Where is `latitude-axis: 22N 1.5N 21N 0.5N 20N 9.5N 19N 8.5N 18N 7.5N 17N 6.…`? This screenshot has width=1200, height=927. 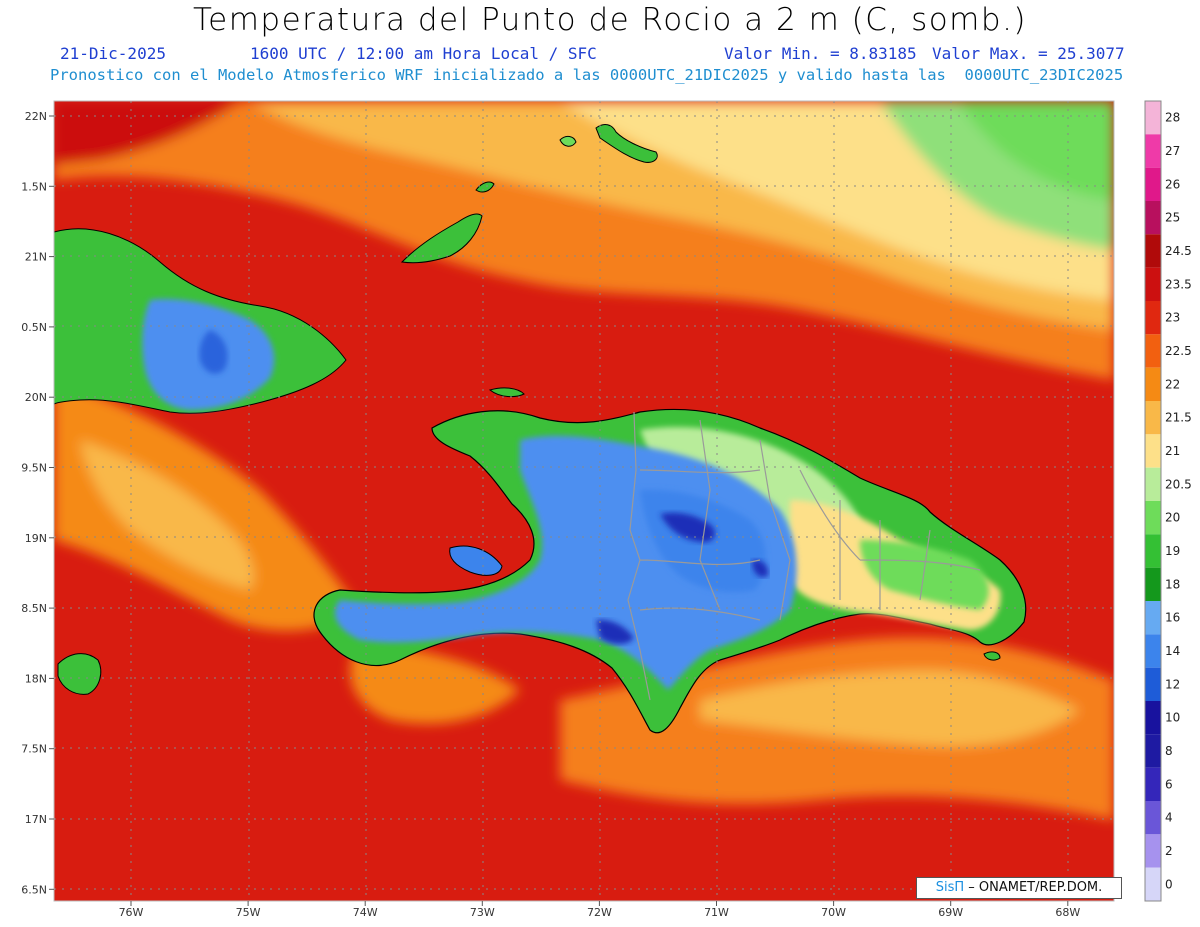
latitude-axis: 22N 1.5N 21N 0.5N 20N 9.5N 19N 8.5N 18N 7.5N 17N 6.… is located at coordinates (37, 503).